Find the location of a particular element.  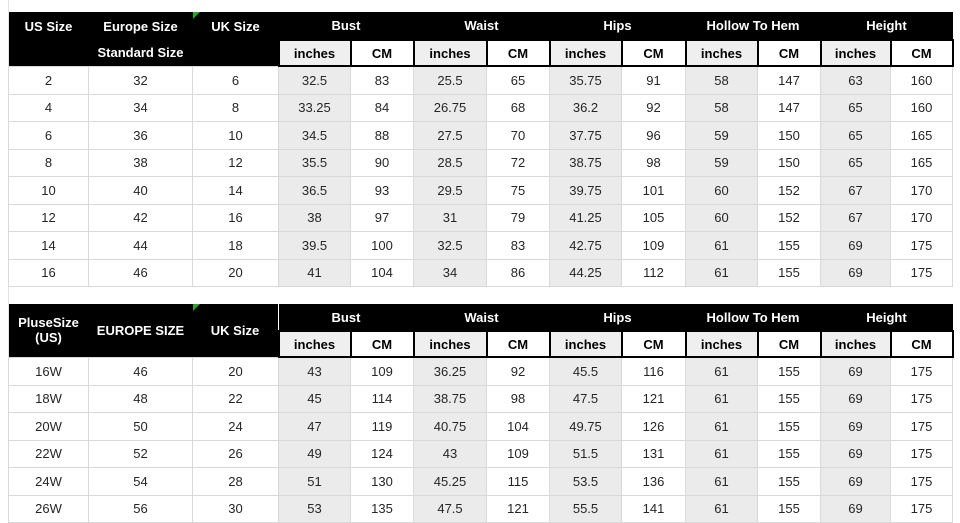

table-row: 14 44 18 39.5 100 32.5 83 42.75 109 61 155 69 175 is located at coordinates (480, 245).